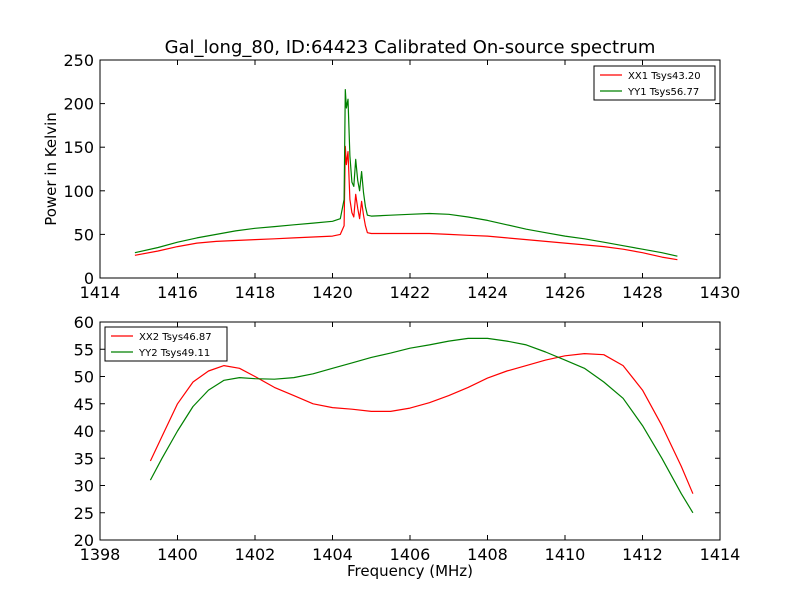 This screenshot has width=800, height=600. Describe the element at coordinates (84, 513) in the screenshot. I see `y-tick-label: 25` at that location.